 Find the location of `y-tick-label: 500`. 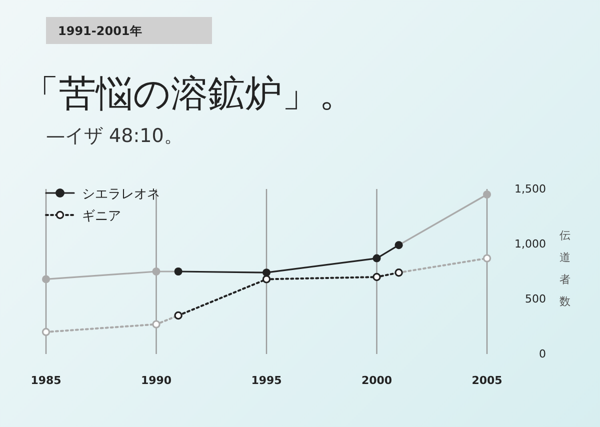

y-tick-label: 500 is located at coordinates (535, 299).